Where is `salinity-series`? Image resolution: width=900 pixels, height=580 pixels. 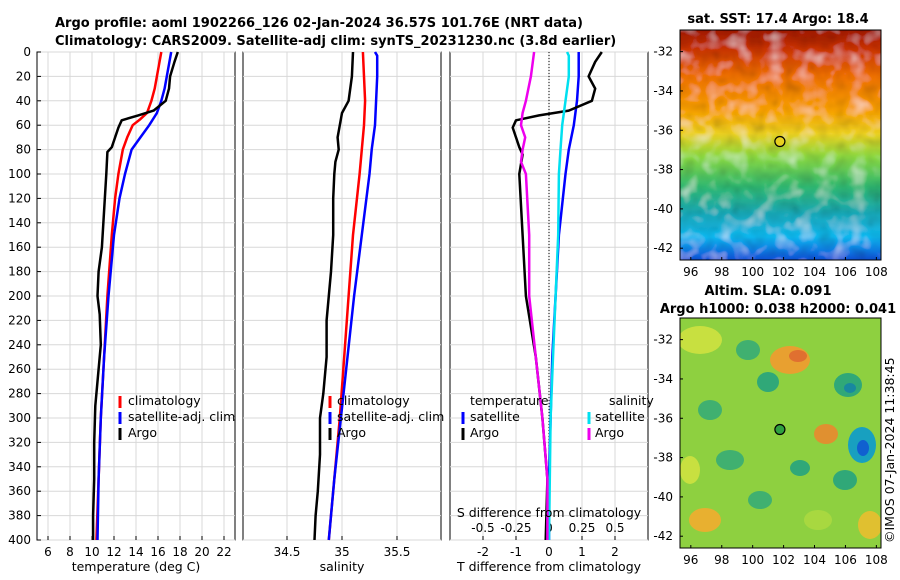
salinity-series is located at coordinates (346, 296).